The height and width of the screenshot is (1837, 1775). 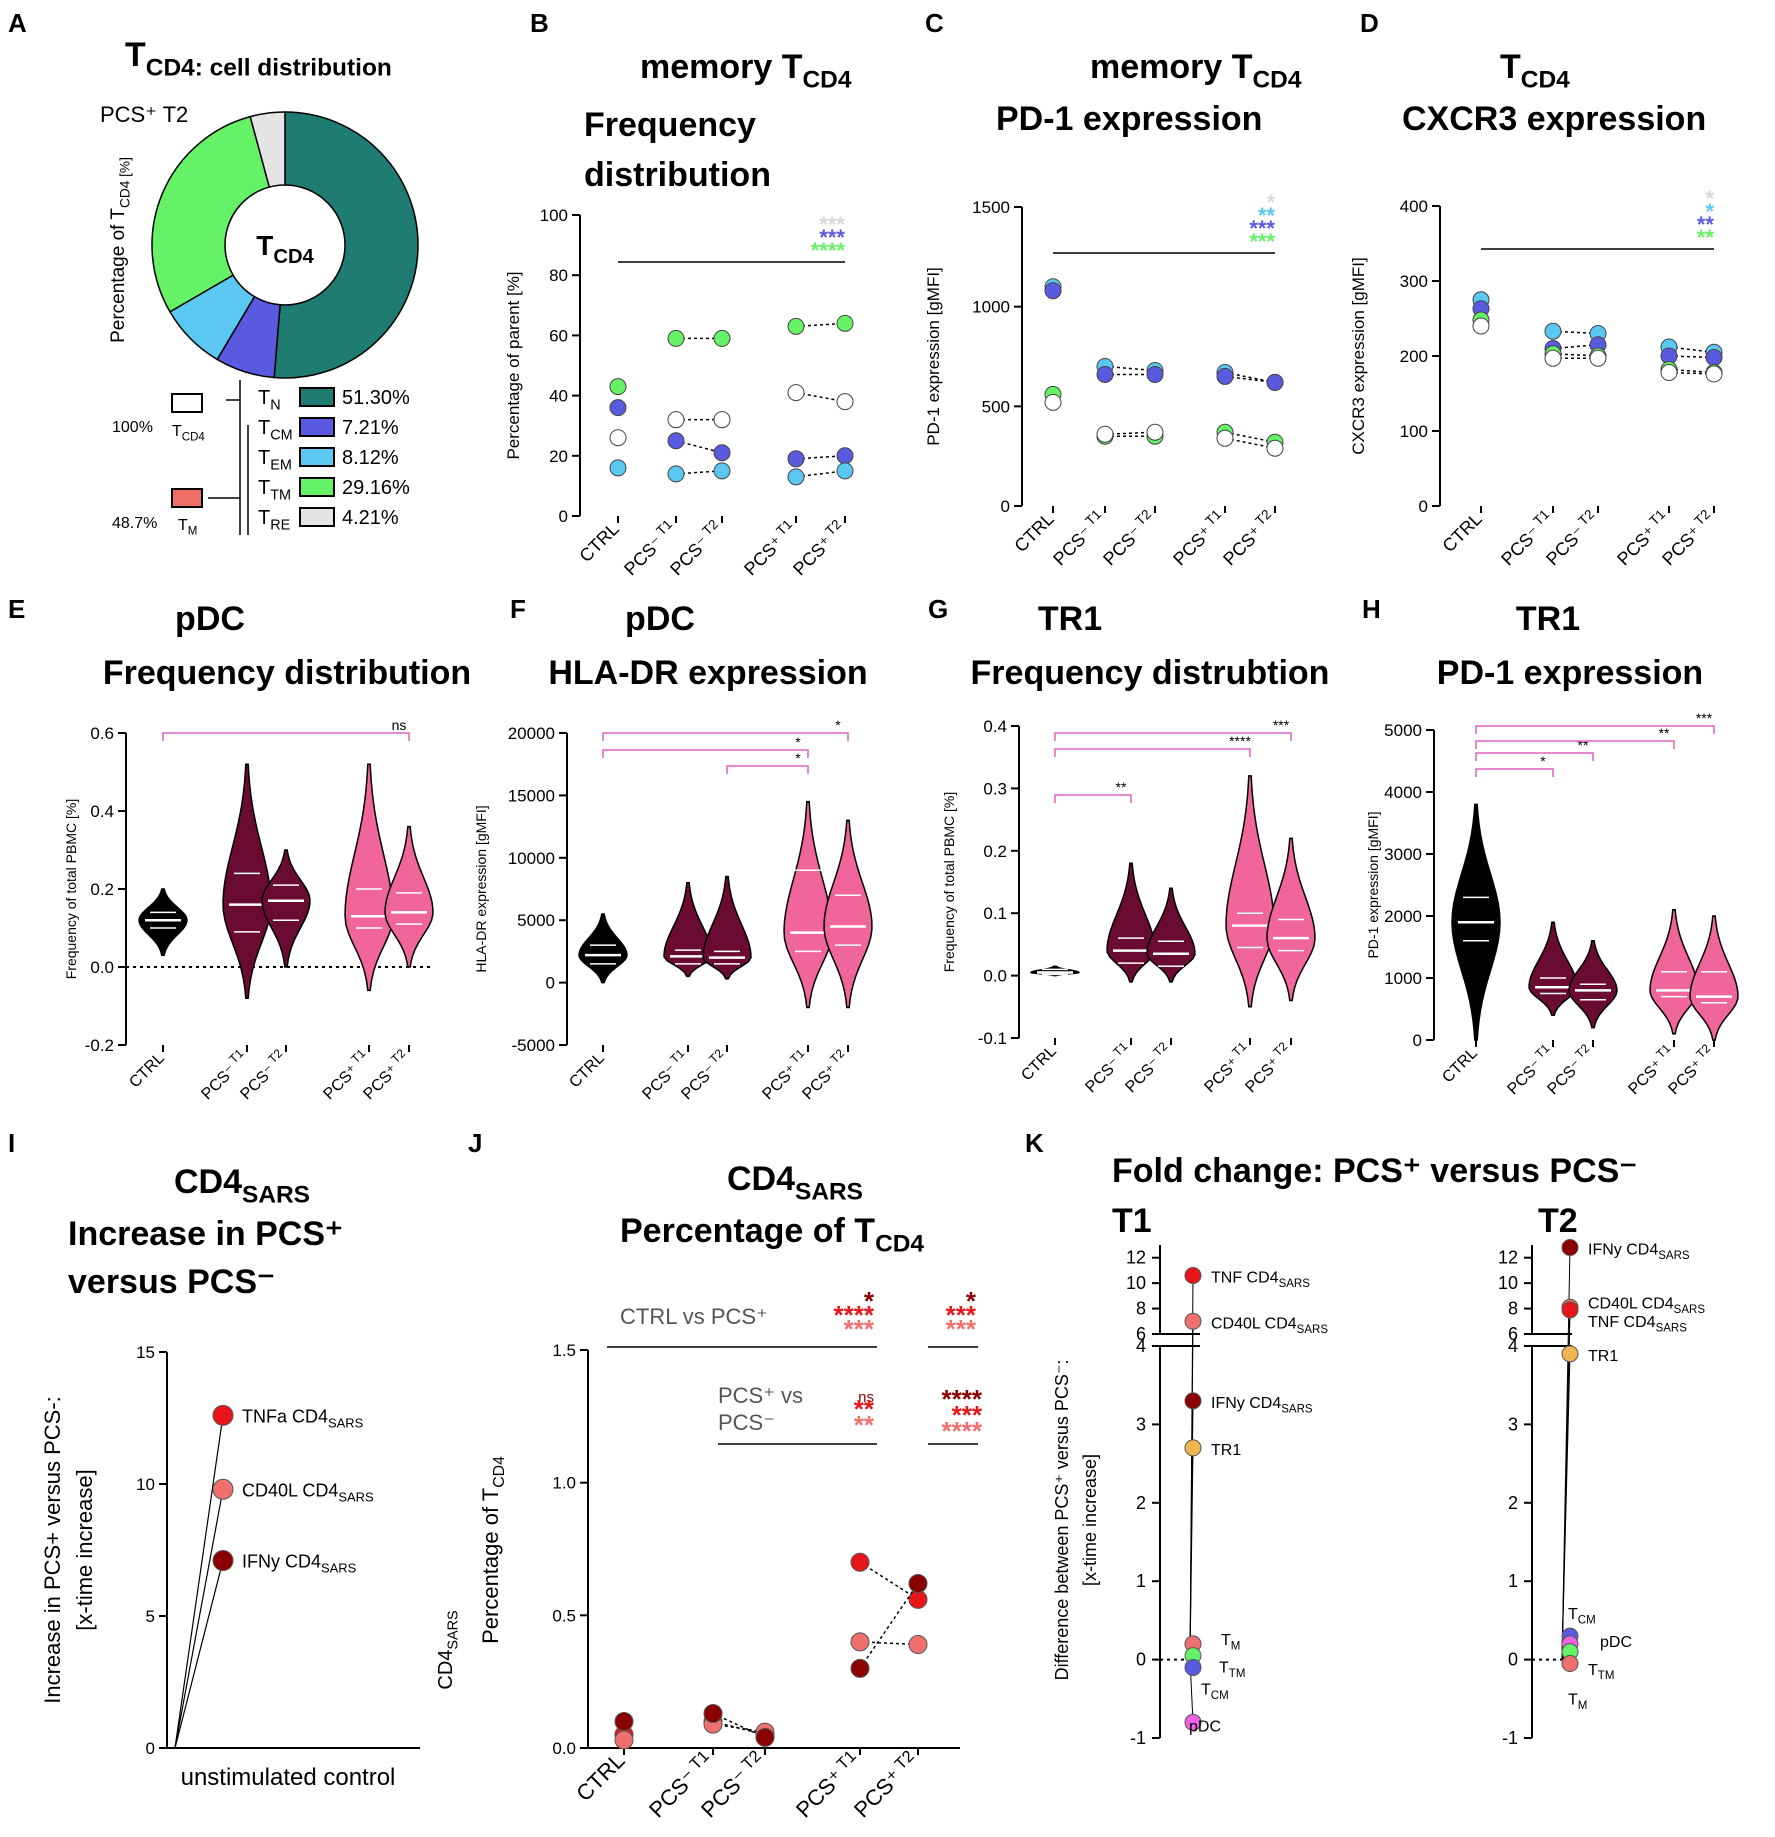 What do you see at coordinates (481, 888) in the screenshot?
I see `y-axis-label: HLA-DR expression [gMFI]` at bounding box center [481, 888].